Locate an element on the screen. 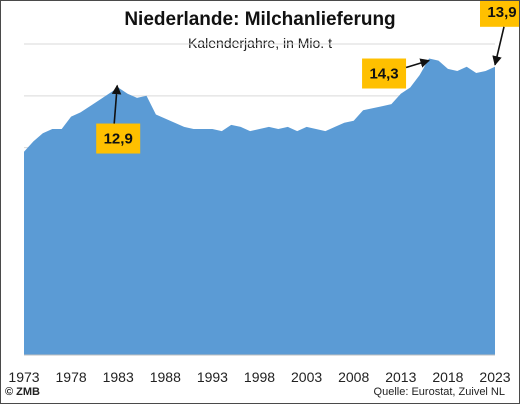 The height and width of the screenshot is (404, 520). callout-label: 12,9 is located at coordinates (118, 139).